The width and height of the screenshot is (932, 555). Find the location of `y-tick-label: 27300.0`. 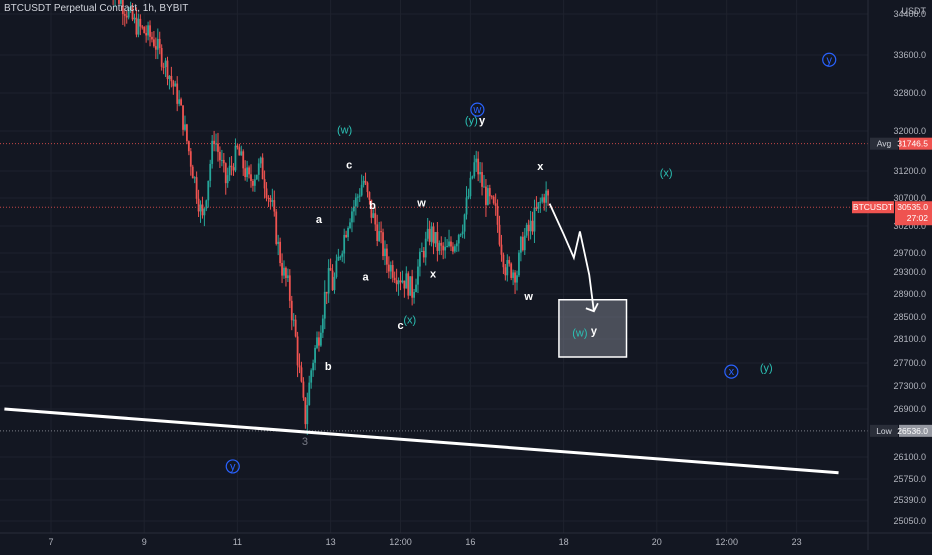

y-tick-label: 27300.0 is located at coordinates (909, 386).